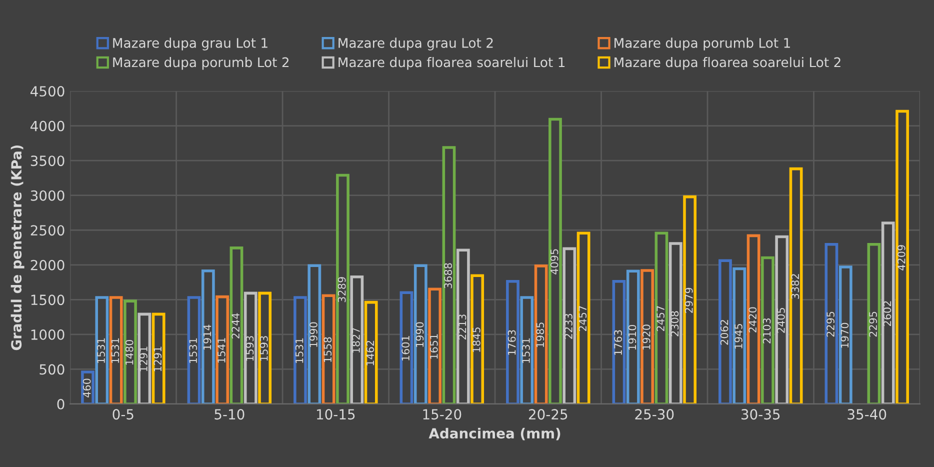 Image resolution: width=934 pixels, height=467 pixels. Describe the element at coordinates (887, 313) in the screenshot. I see `data-label: 2602` at that location.